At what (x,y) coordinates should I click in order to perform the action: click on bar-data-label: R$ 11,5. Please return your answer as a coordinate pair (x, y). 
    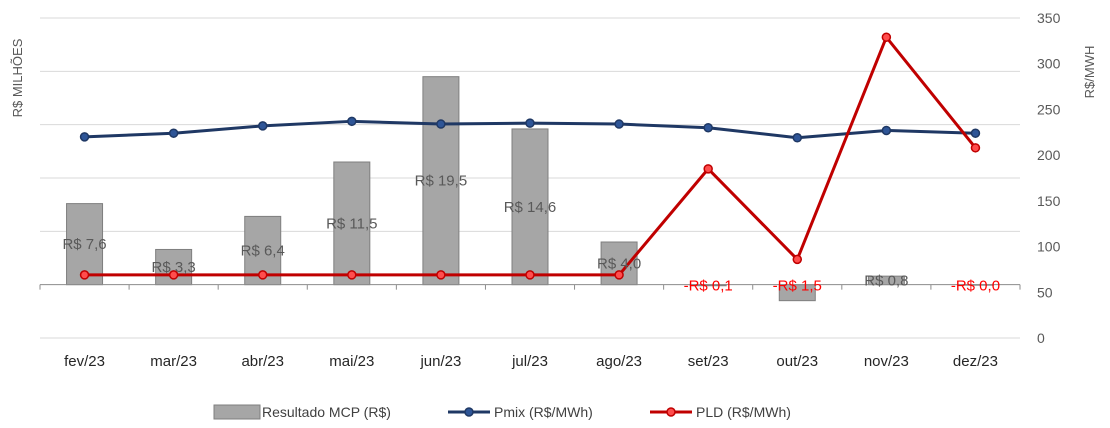
    Looking at the image, I should click on (351, 223).